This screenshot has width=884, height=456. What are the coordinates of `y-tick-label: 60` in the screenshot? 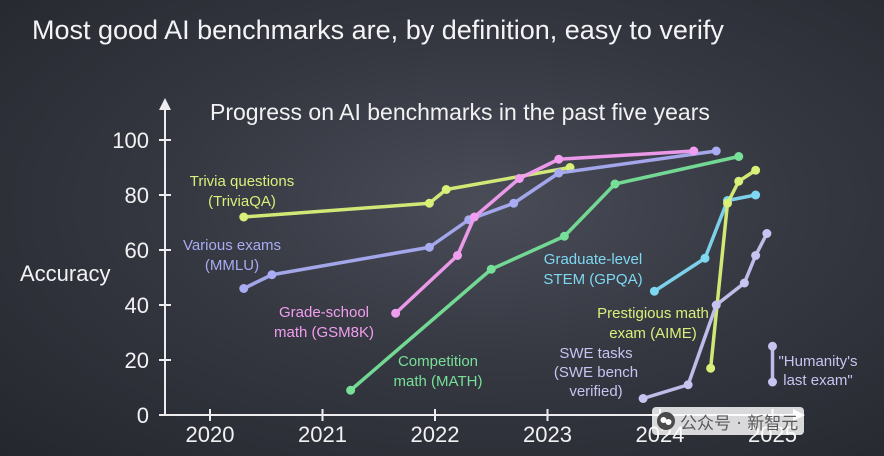 It's located at (137, 250).